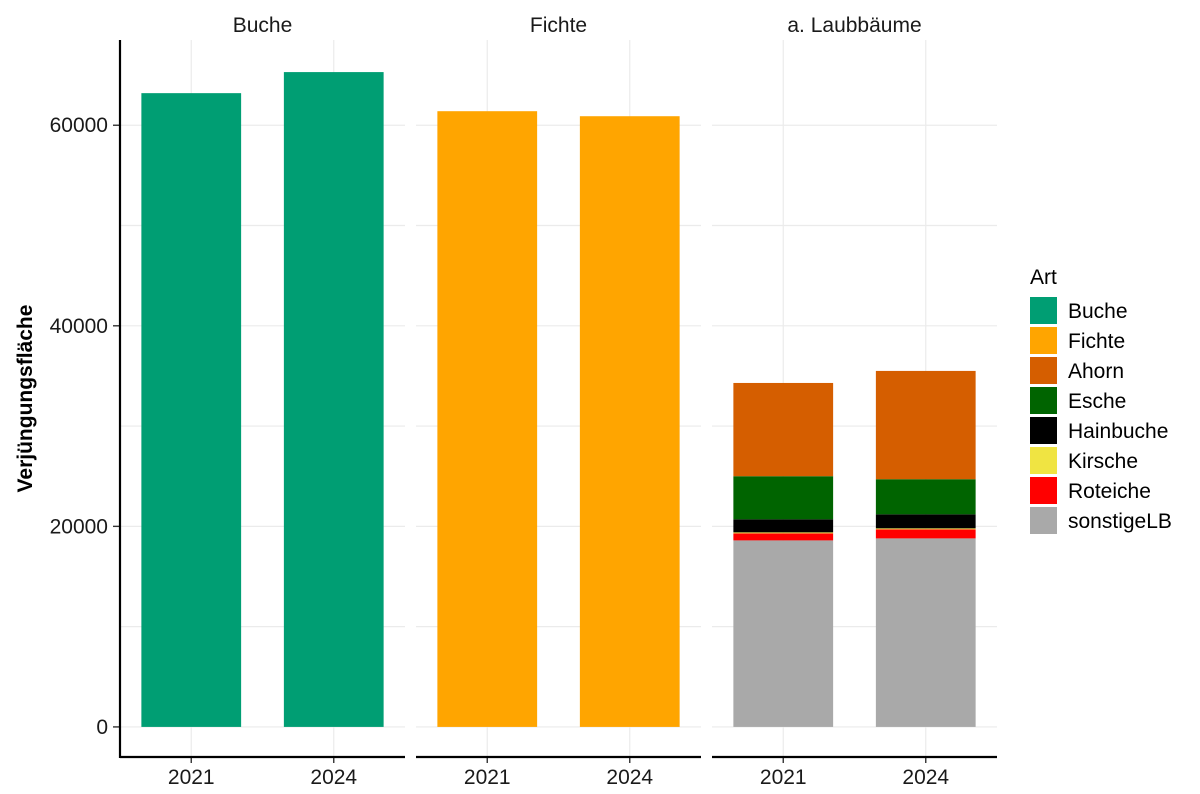 This screenshot has height=794, width=1200. What do you see at coordinates (925, 529) in the screenshot?
I see `bar-kirsche-2024` at bounding box center [925, 529].